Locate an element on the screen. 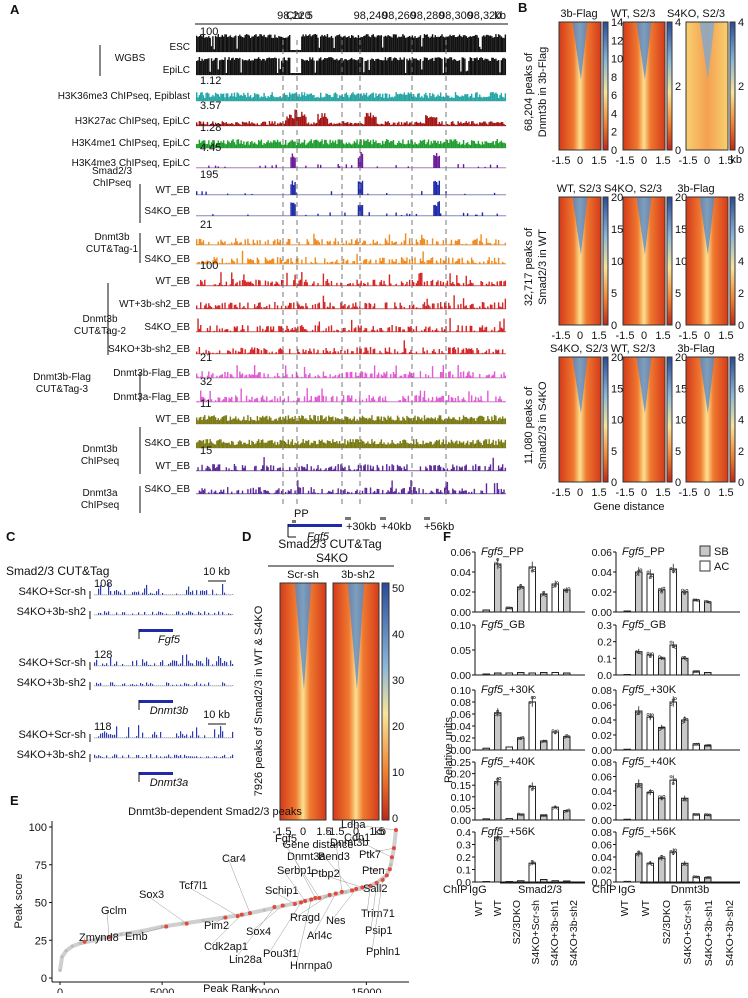  track-label: H3K36me3 ChIPseq, Epiblast is located at coordinates (124, 96).